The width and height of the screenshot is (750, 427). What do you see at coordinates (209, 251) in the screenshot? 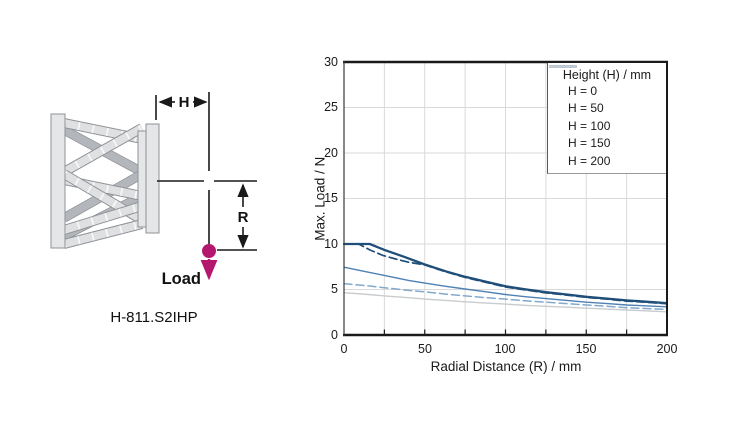
I see `load-point` at bounding box center [209, 251].